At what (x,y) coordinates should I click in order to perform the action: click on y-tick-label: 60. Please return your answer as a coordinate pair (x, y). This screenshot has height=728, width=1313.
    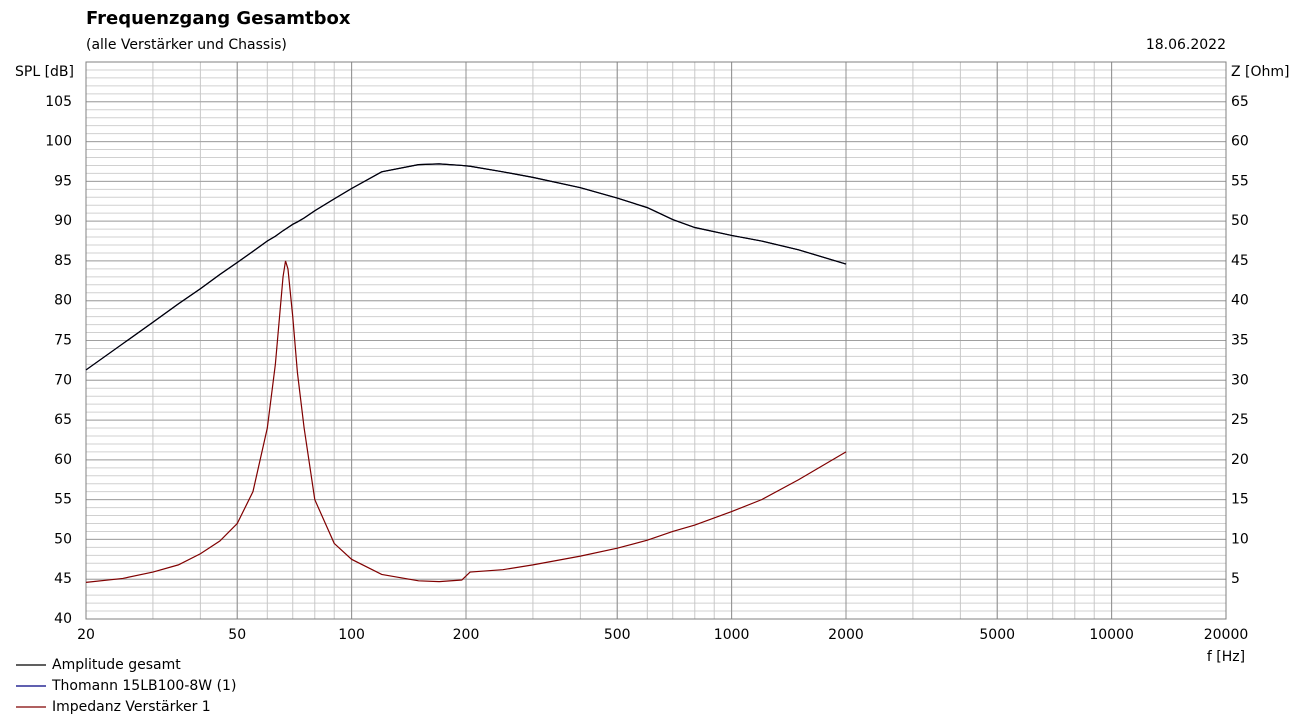
    Looking at the image, I should click on (63, 460).